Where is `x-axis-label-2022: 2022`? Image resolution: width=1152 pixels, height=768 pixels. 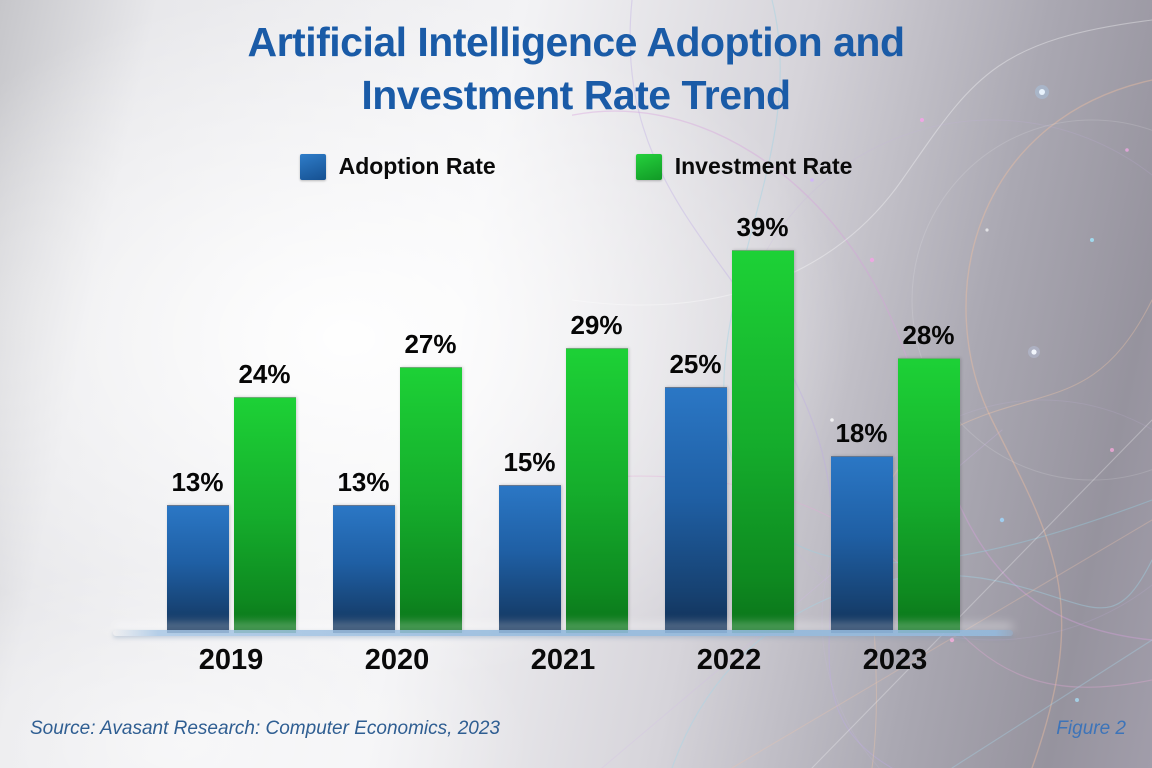 x-axis-label-2022: 2022 is located at coordinates (729, 660).